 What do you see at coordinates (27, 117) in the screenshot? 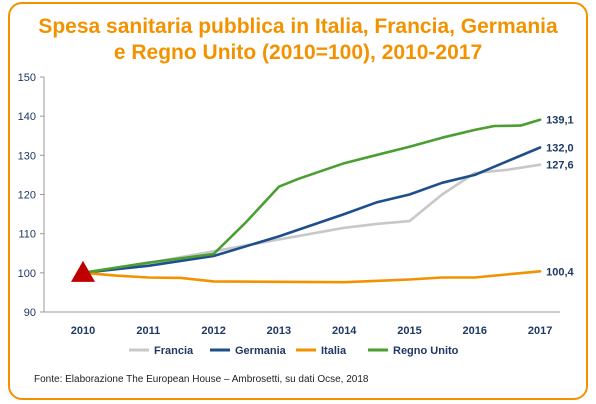
I see `y-tick-label: 140` at bounding box center [27, 117].